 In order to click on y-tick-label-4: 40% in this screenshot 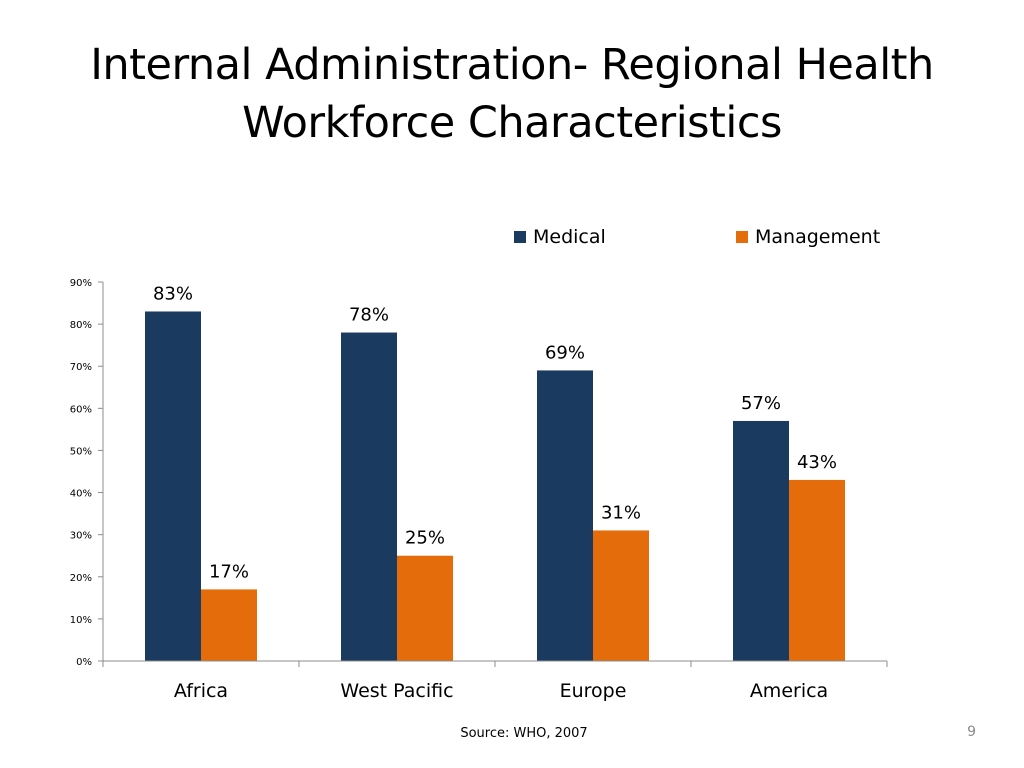, I will do `click(81, 494)`.